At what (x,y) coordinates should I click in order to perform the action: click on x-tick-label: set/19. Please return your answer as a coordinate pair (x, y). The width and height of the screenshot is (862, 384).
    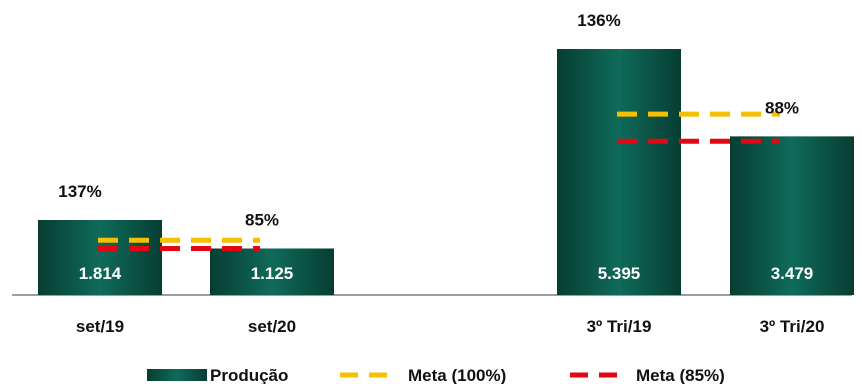
    Looking at the image, I should click on (100, 326).